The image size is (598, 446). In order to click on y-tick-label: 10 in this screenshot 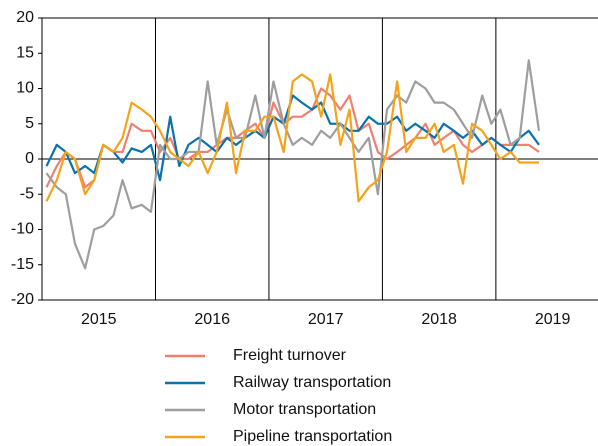, I will do `click(25, 88)`.